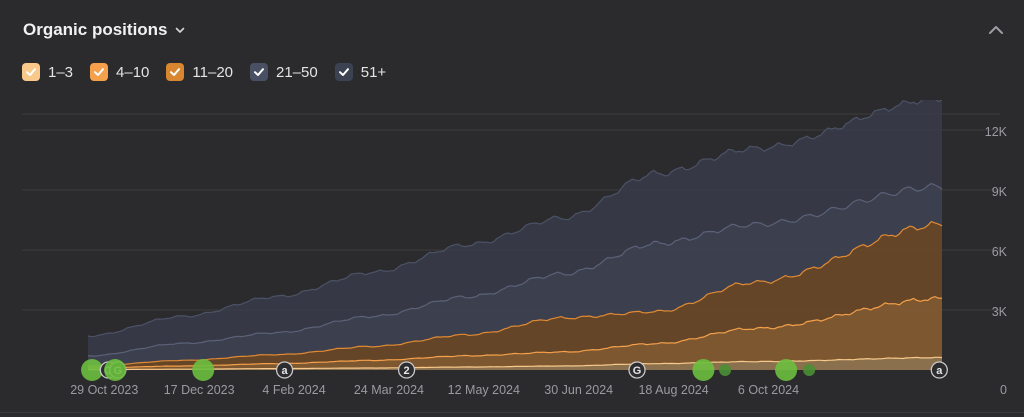 The height and width of the screenshot is (417, 1024). What do you see at coordinates (768, 390) in the screenshot?
I see `x-tick-label: 6 Oct 2024` at bounding box center [768, 390].